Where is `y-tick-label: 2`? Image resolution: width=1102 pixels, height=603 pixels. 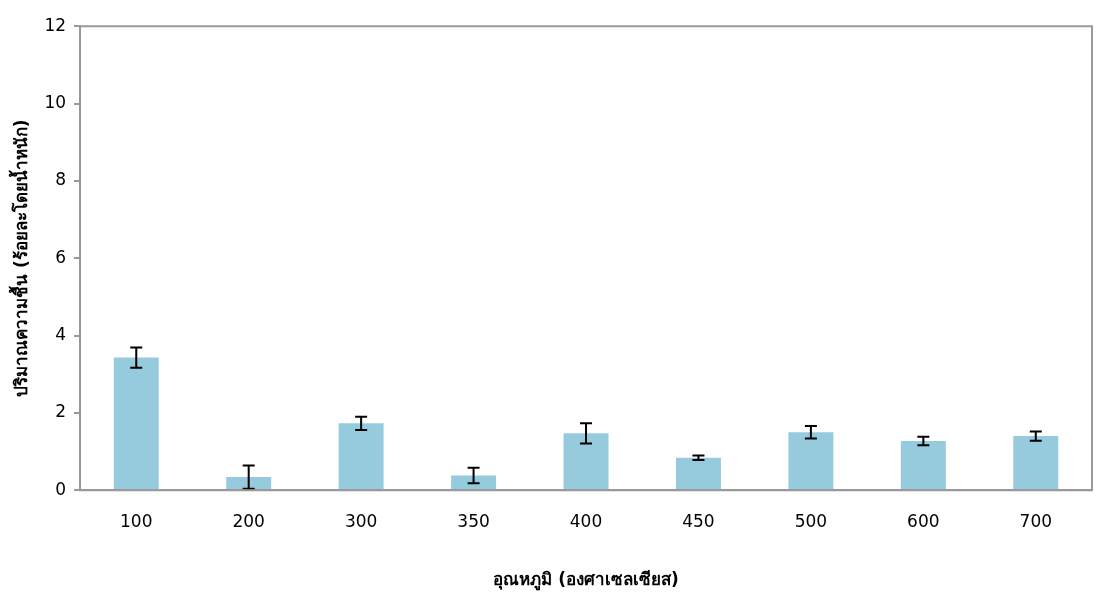 y-tick-label: 2 is located at coordinates (61, 411).